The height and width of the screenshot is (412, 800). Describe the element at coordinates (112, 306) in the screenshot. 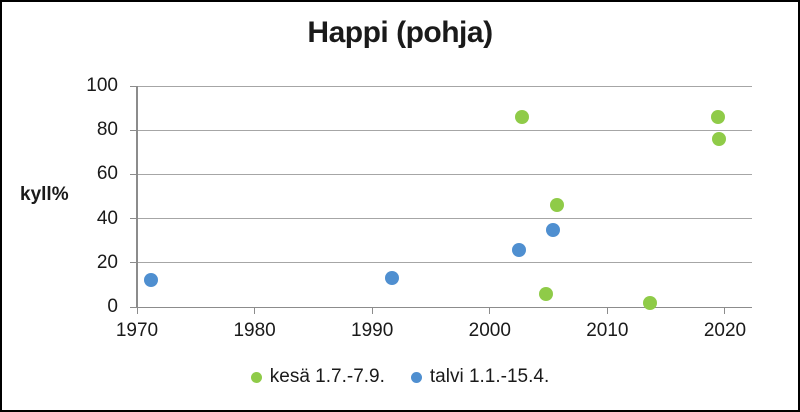

I see `y-tick-label: 0` at that location.